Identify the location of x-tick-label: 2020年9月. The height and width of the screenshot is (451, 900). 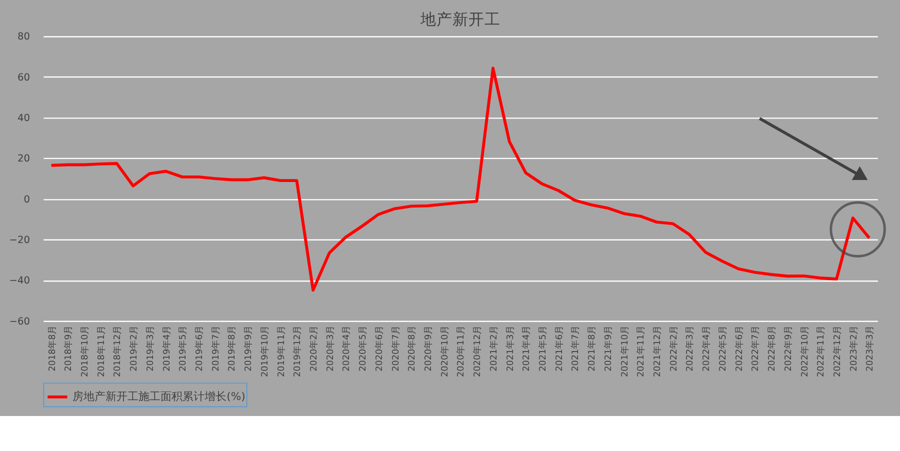
(428, 348).